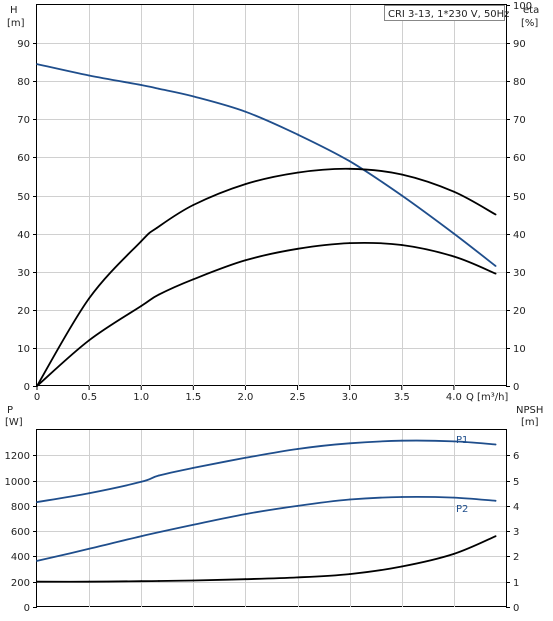 The image size is (553, 621). Describe the element at coordinates (23, 120) in the screenshot. I see `left-tick-label: 70` at that location.